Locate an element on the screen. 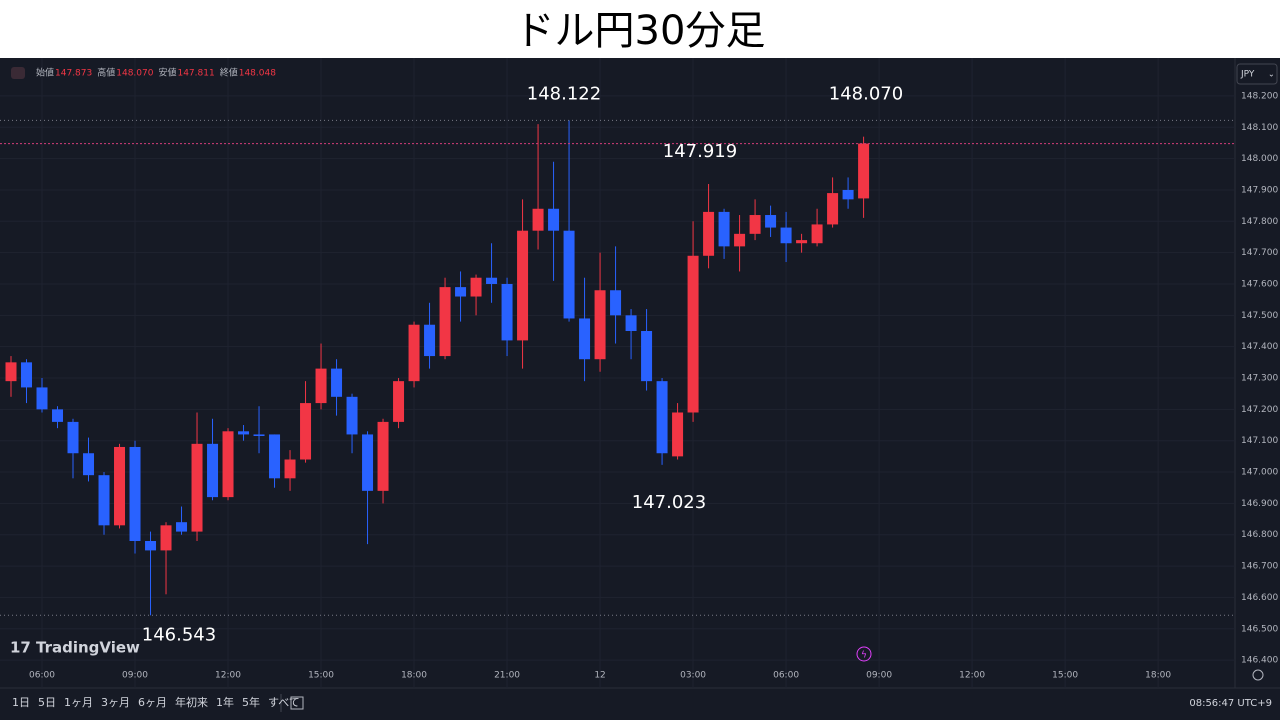 The width and height of the screenshot is (1280, 724). annotation: 147.919 is located at coordinates (700, 151).